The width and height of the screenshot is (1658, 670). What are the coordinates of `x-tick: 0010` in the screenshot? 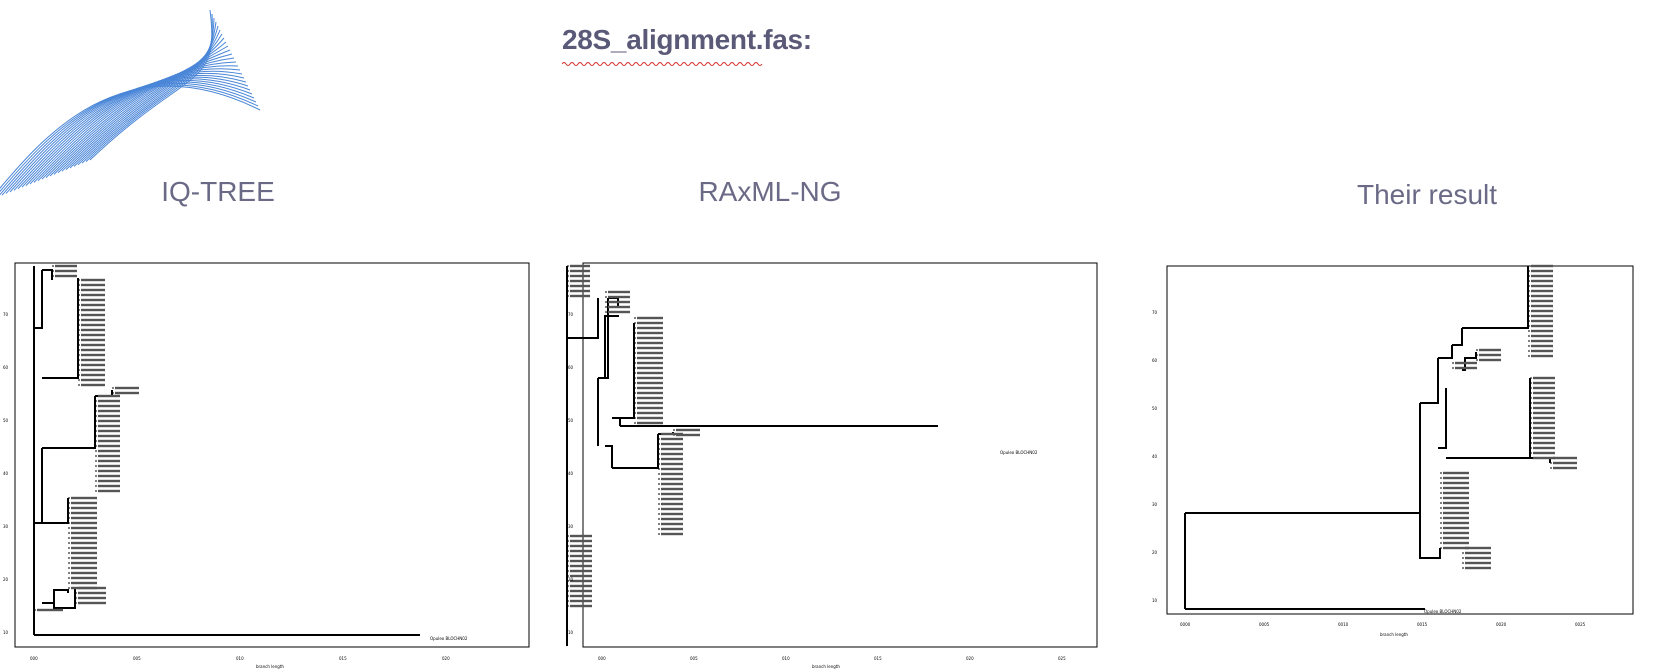 It's located at (1343, 624).